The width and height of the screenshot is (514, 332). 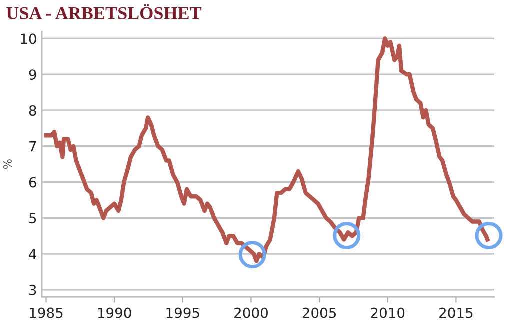 I want to click on x-tick-label: 1990, so click(x=115, y=313).